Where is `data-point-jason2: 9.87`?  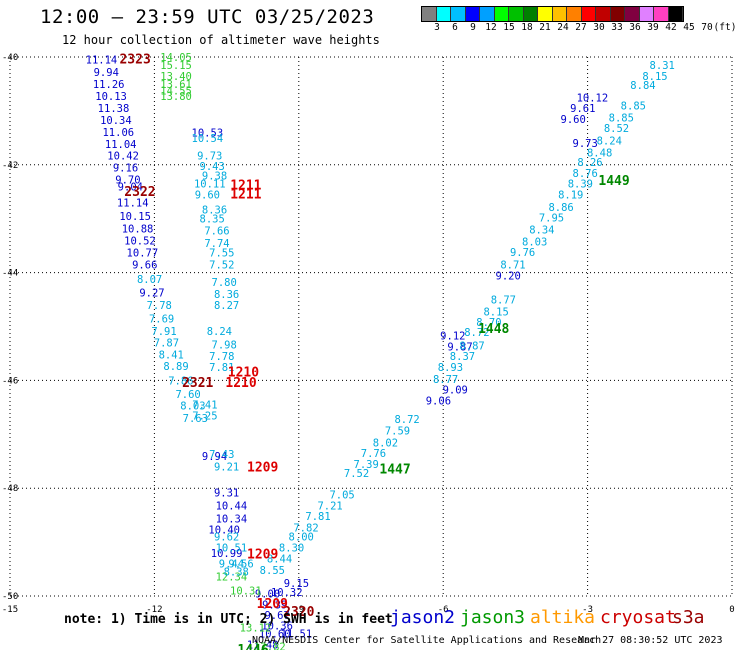 data-point-jason2: 9.87 is located at coordinates (459, 347).